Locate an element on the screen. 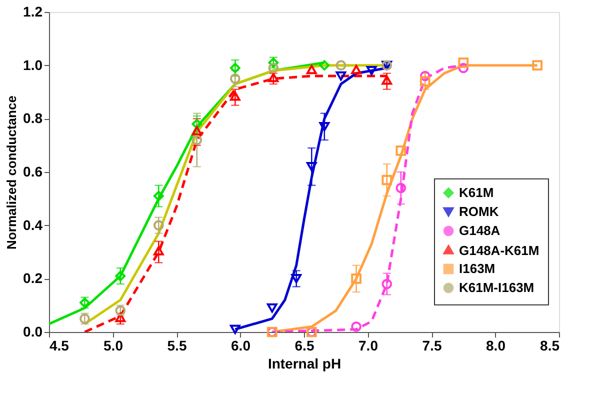  y-tick-label: 1.2 is located at coordinates (33, 12).